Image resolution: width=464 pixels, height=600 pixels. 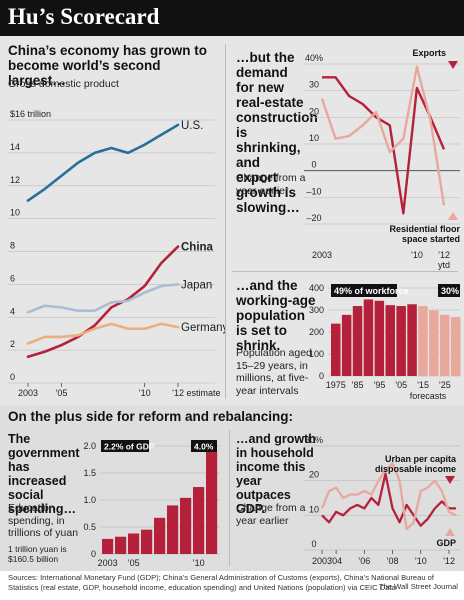 What do you see at coordinates (103, 162) in the screenshot?
I see `series-line-us` at bounding box center [103, 162].